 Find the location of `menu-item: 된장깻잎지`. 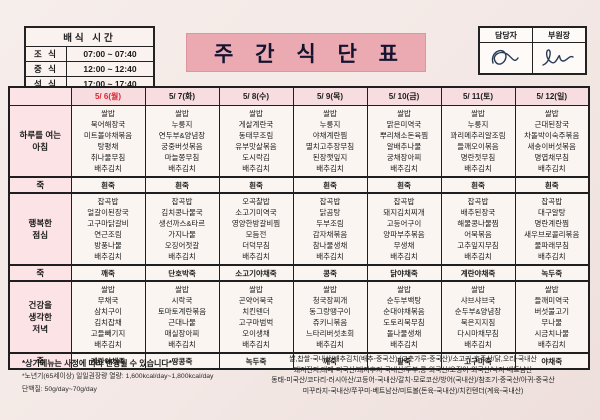

menu-item: 된장깻잎지 is located at coordinates (330, 157).